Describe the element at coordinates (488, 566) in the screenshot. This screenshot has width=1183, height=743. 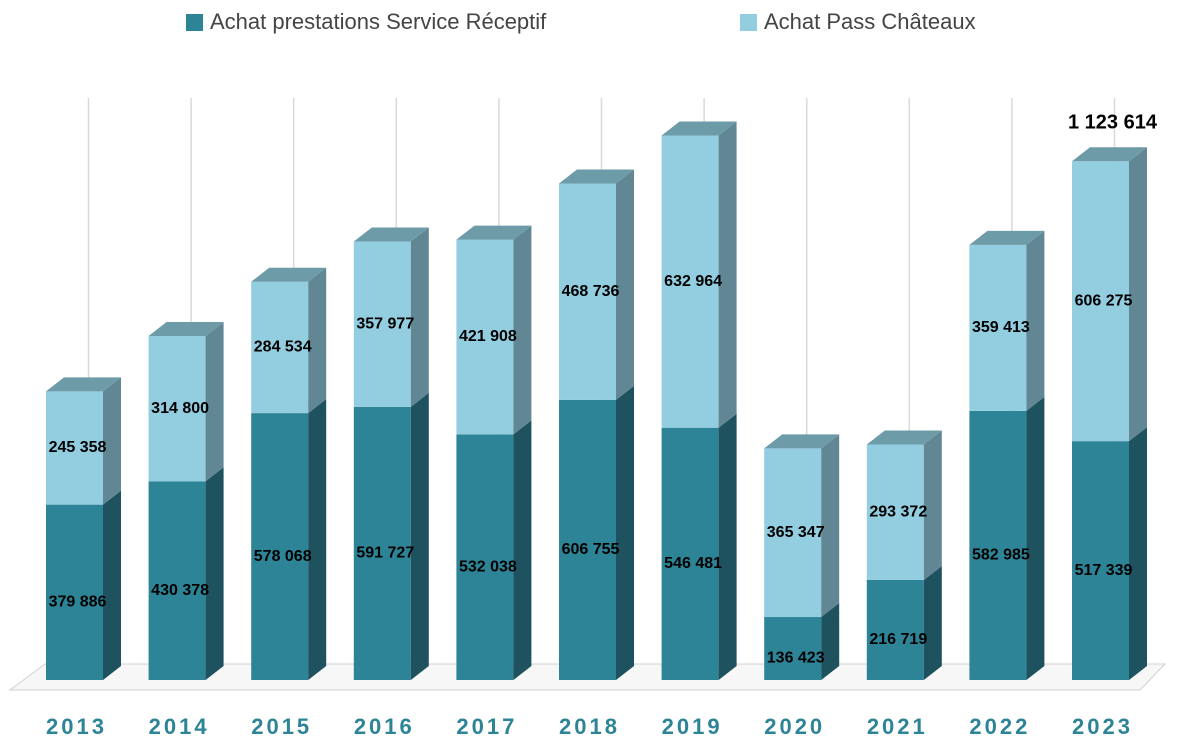
I see `value-label: 532 038` at that location.